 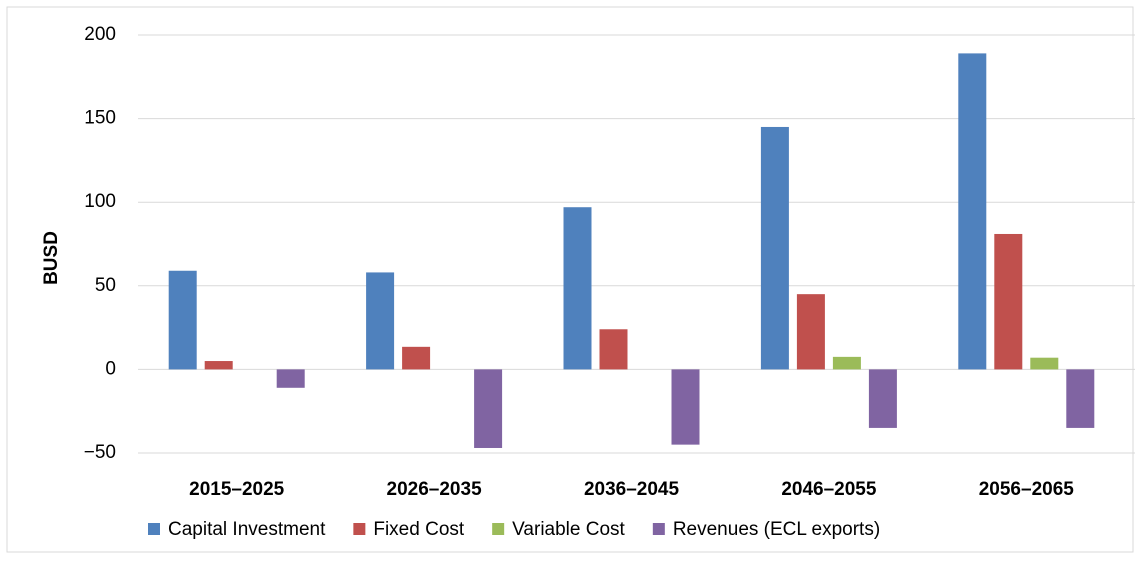 I want to click on y-tick-label: 0, so click(x=110, y=368).